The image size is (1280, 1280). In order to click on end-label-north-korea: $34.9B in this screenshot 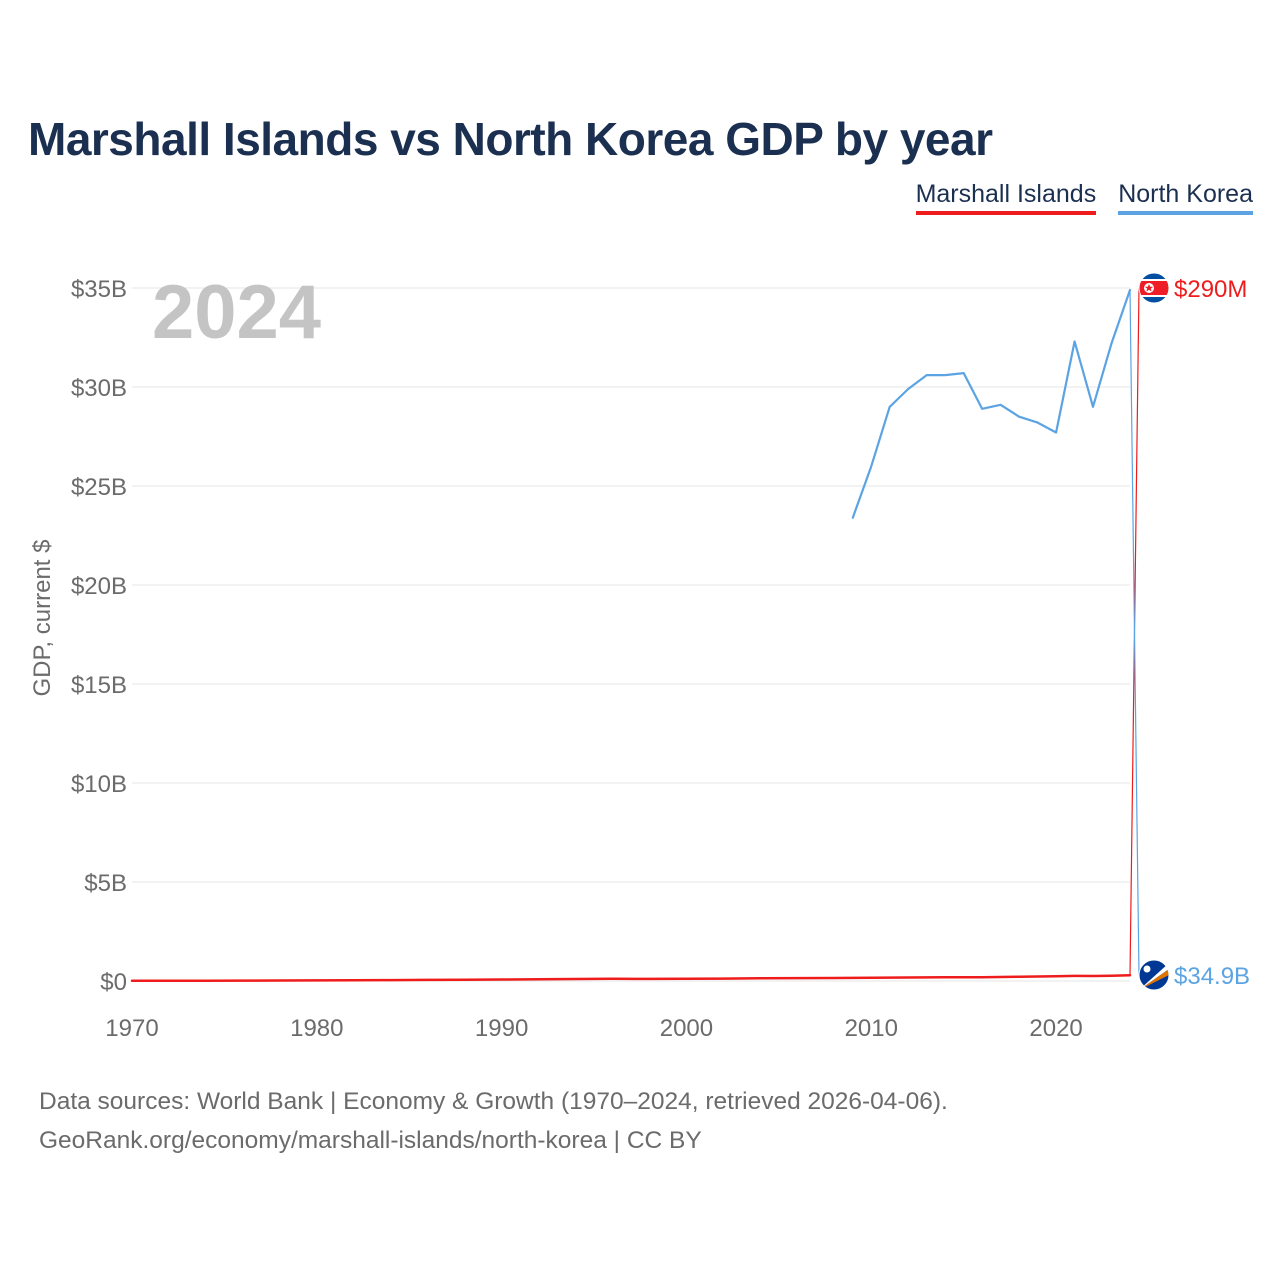, I will do `click(1212, 976)`.